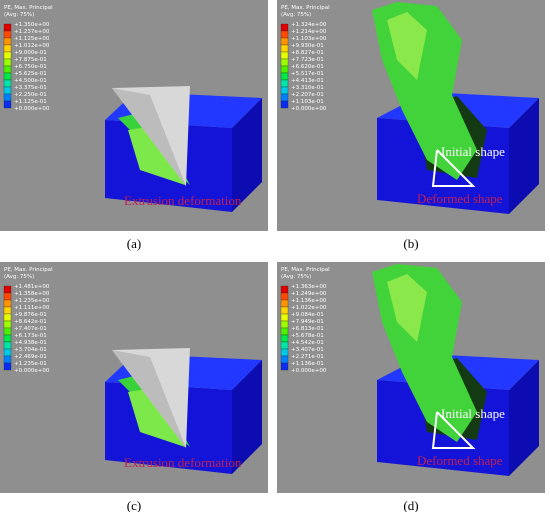 This screenshot has width=550, height=512. Describe the element at coordinates (30, 329) in the screenshot. I see `legend-label: +7.407e-01` at that location.